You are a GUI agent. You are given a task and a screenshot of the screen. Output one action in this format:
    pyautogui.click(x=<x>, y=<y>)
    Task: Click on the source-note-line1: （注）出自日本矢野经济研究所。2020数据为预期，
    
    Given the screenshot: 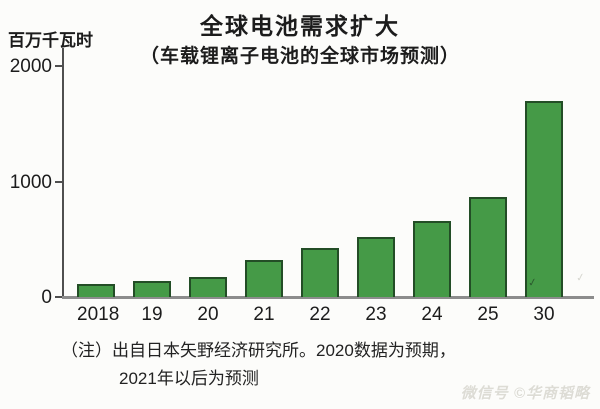 What is the action you would take?
    pyautogui.click(x=258, y=350)
    